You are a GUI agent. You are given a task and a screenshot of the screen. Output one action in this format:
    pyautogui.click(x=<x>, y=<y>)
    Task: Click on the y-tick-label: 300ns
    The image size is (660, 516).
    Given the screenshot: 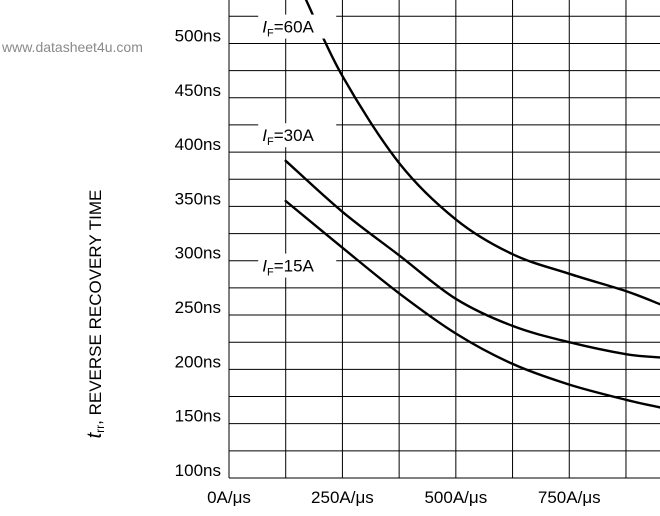 What is the action you would take?
    pyautogui.click(x=198, y=253)
    